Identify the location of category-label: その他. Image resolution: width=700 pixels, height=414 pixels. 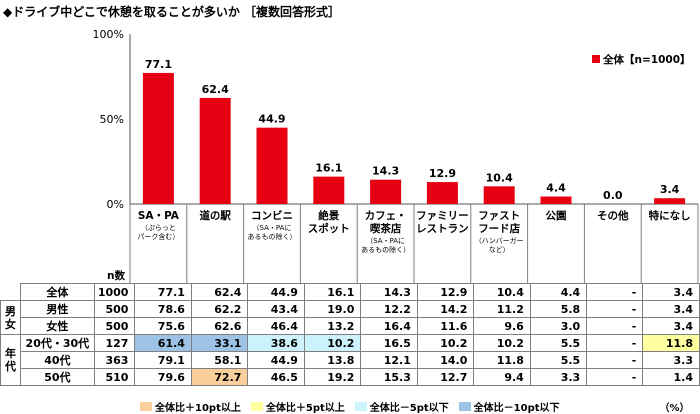
(613, 215).